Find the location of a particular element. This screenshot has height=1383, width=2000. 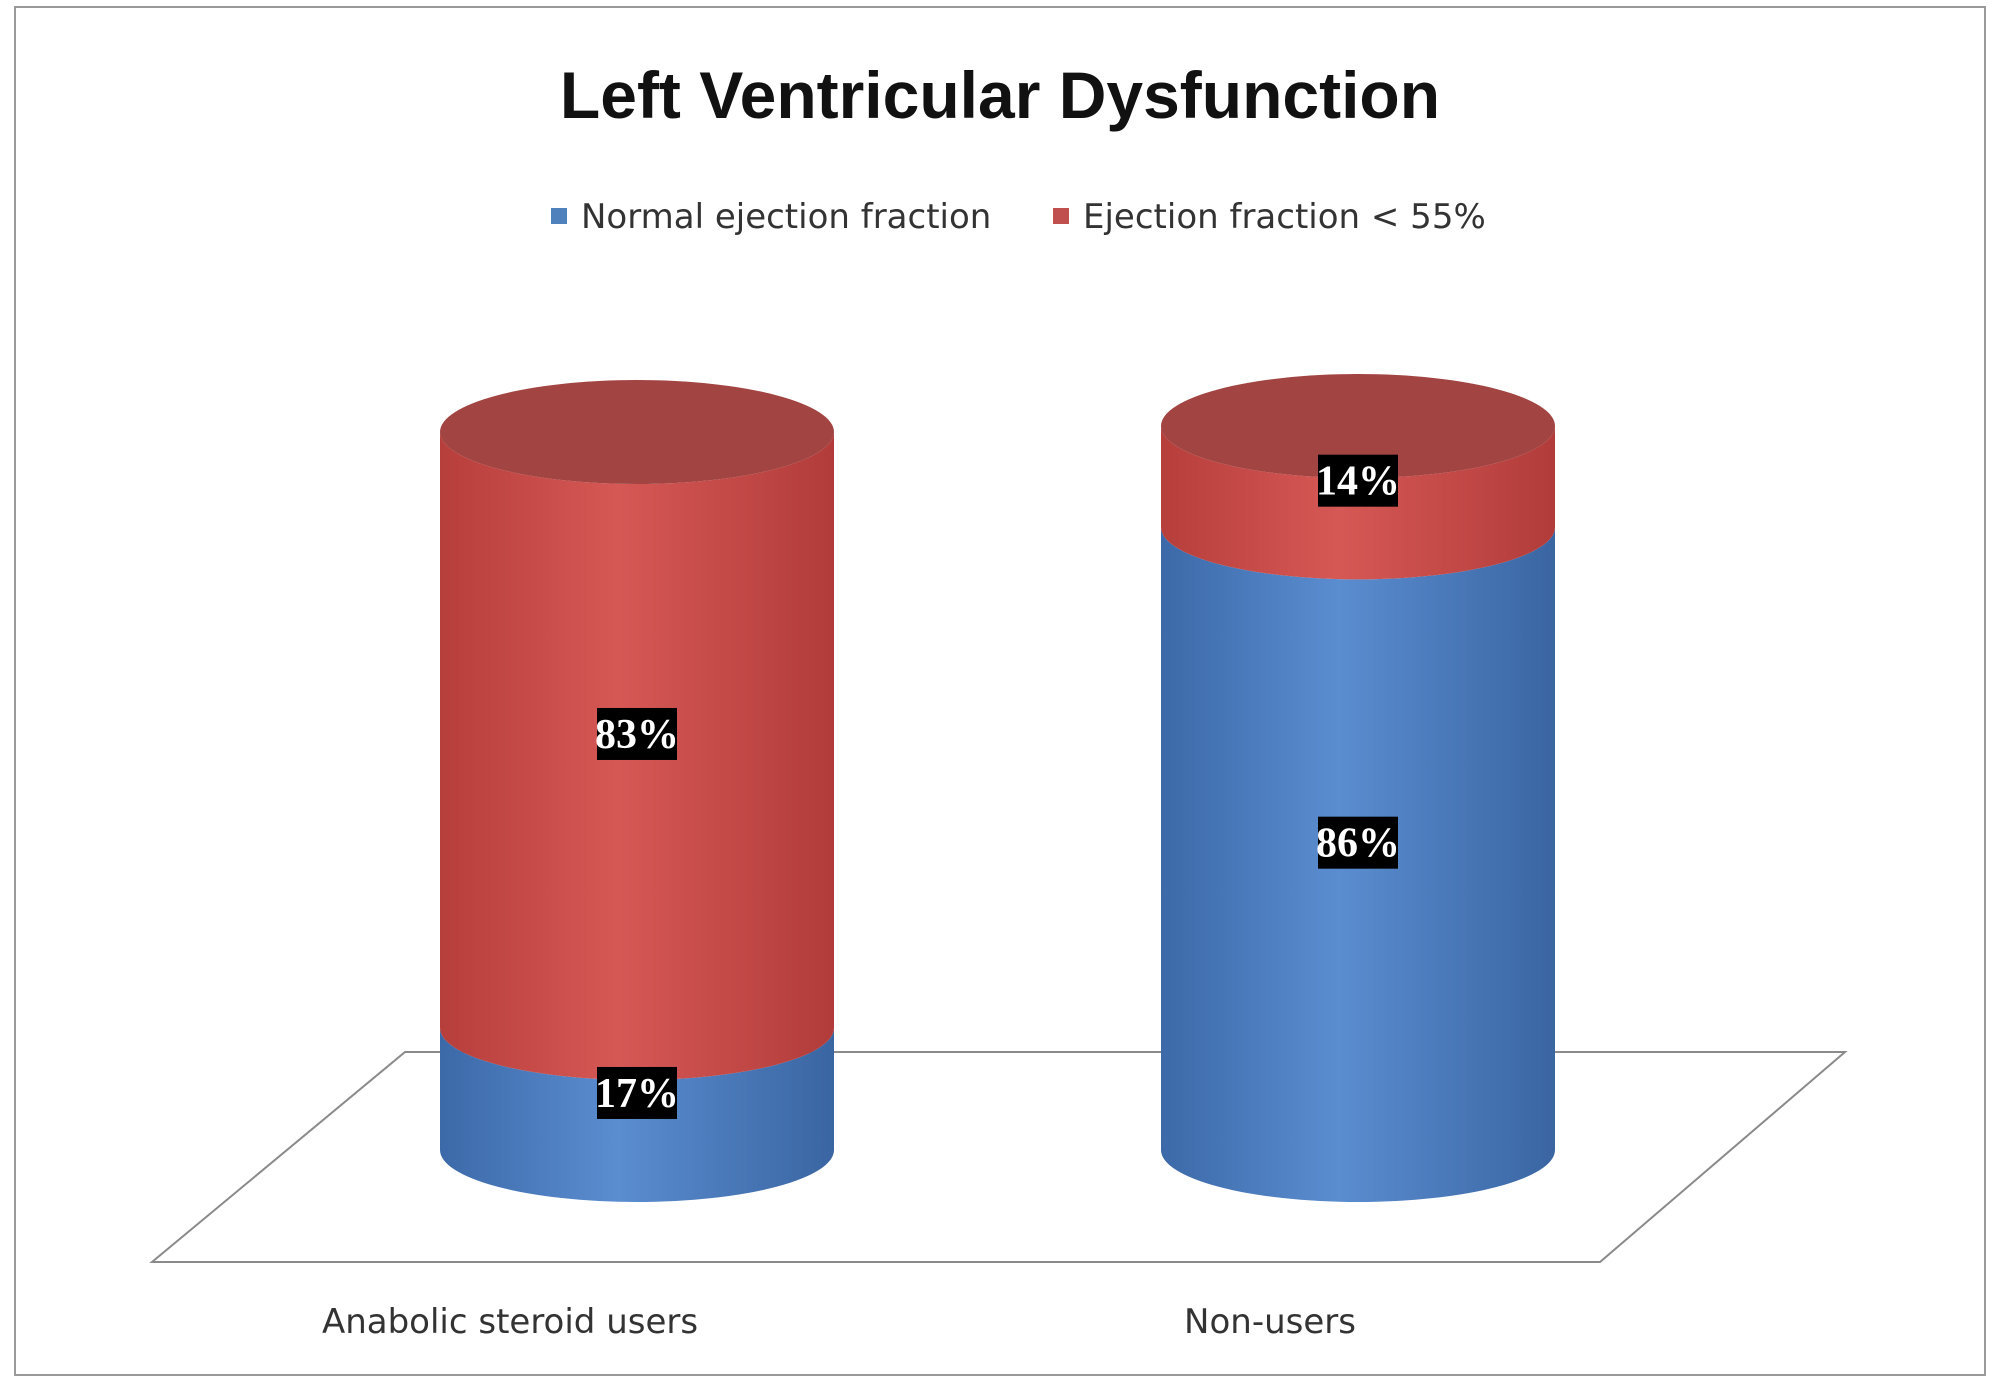

legend-swatch-normal is located at coordinates (559, 216).